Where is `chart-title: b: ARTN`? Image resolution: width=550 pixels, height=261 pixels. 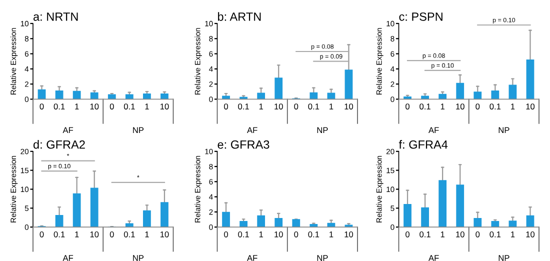 chart-title: b: ARTN is located at coordinates (239, 16).